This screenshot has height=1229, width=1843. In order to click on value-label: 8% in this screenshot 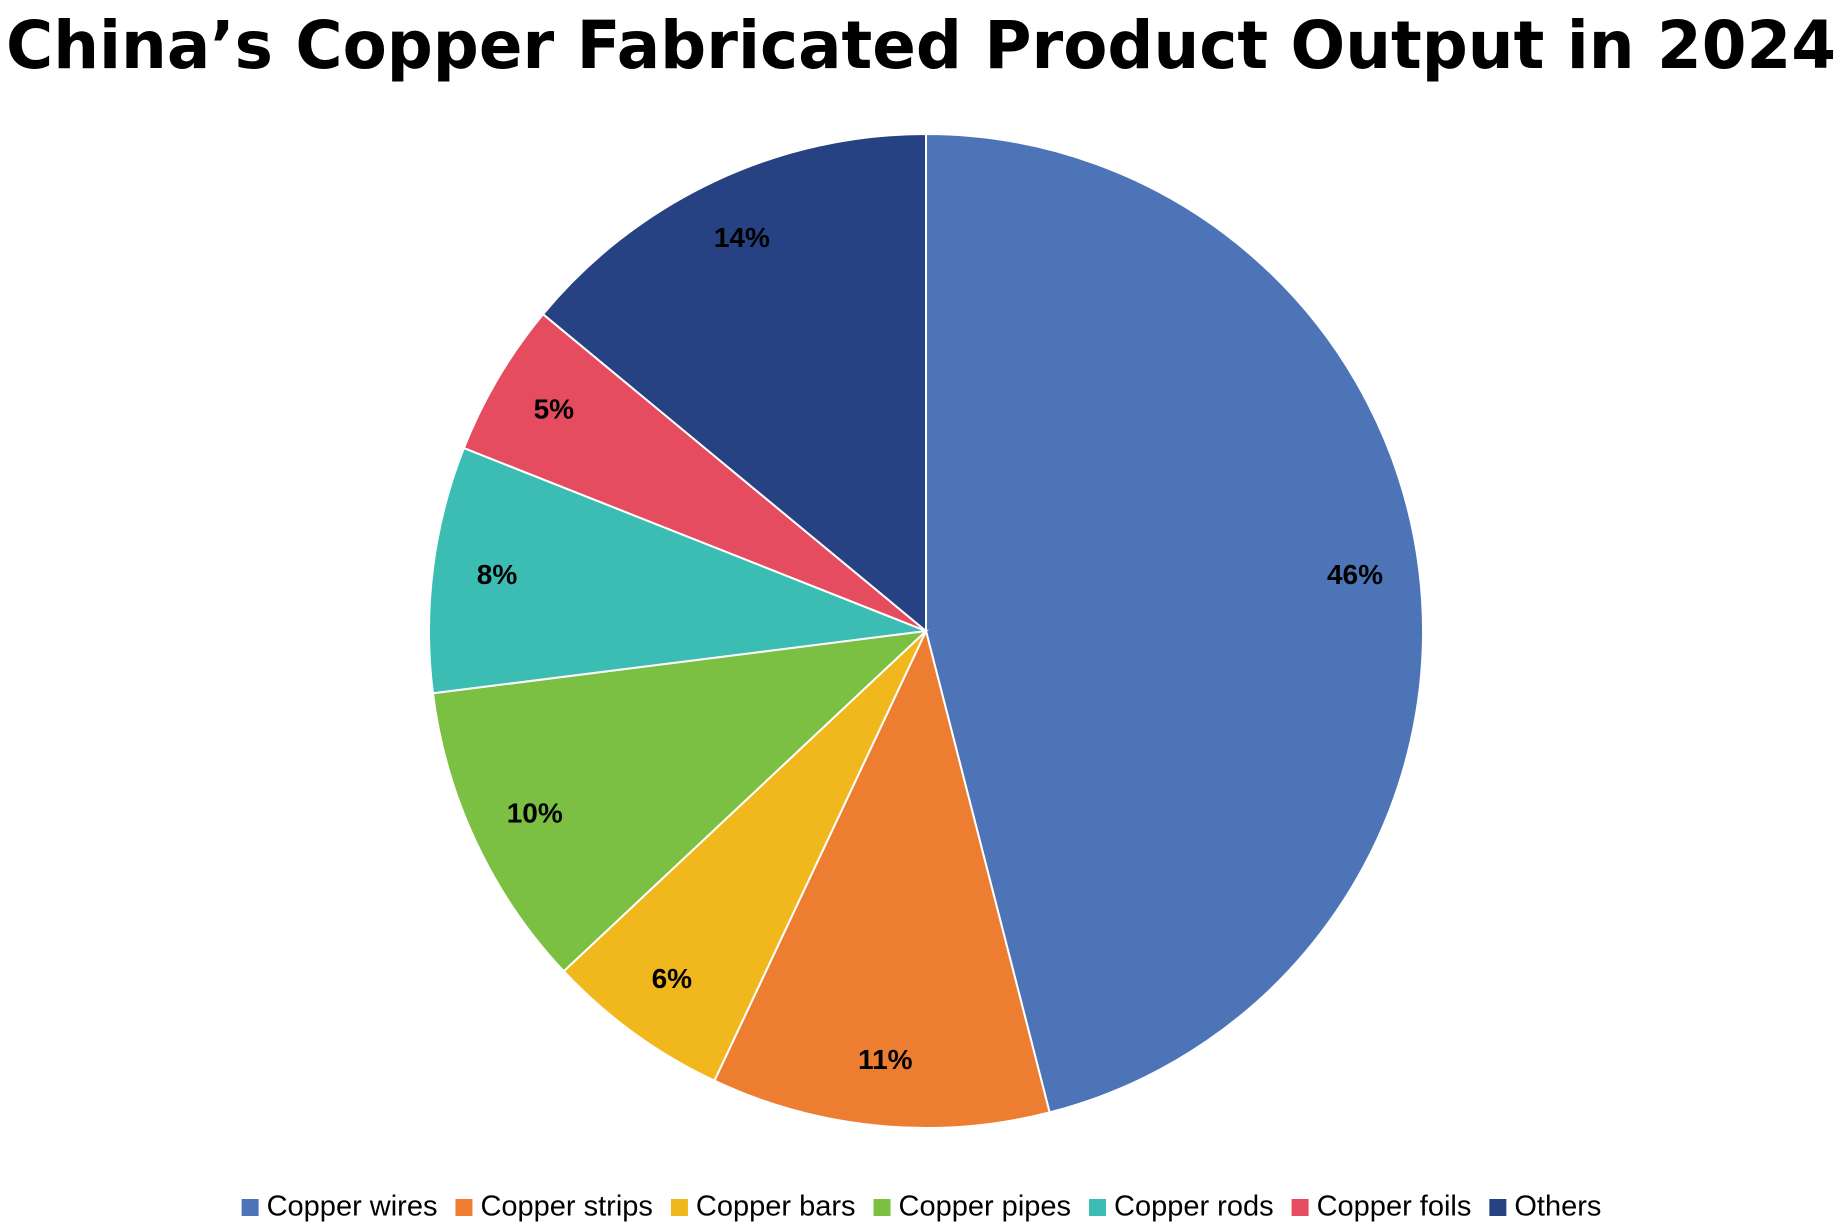, I will do `click(497, 574)`.